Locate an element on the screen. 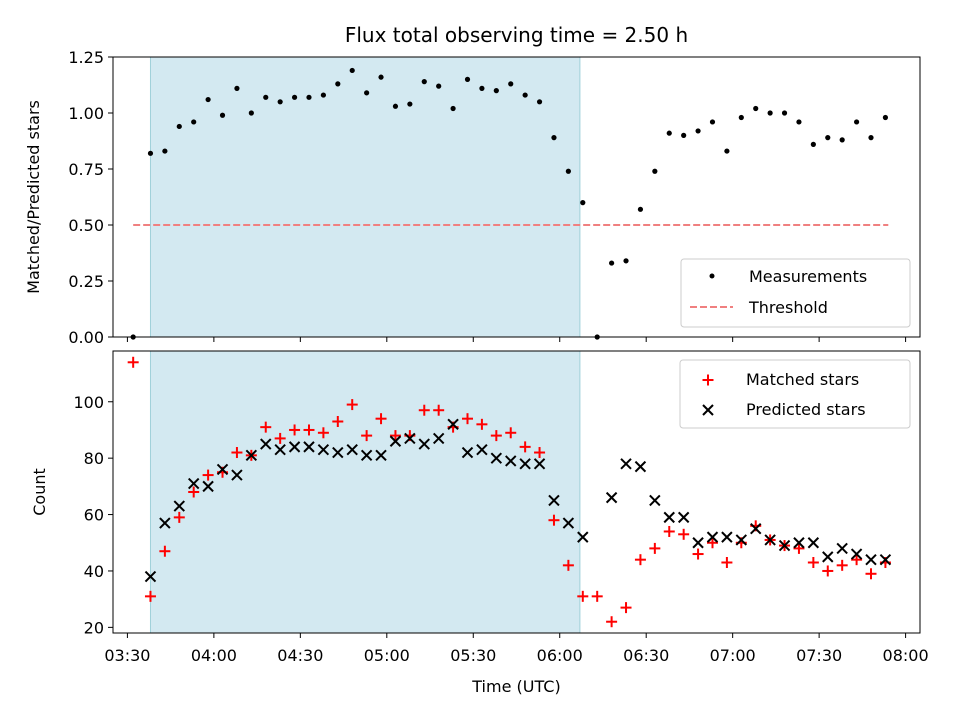 The width and height of the screenshot is (960, 720). legend-entry-threshold: Threshold is located at coordinates (788, 307).